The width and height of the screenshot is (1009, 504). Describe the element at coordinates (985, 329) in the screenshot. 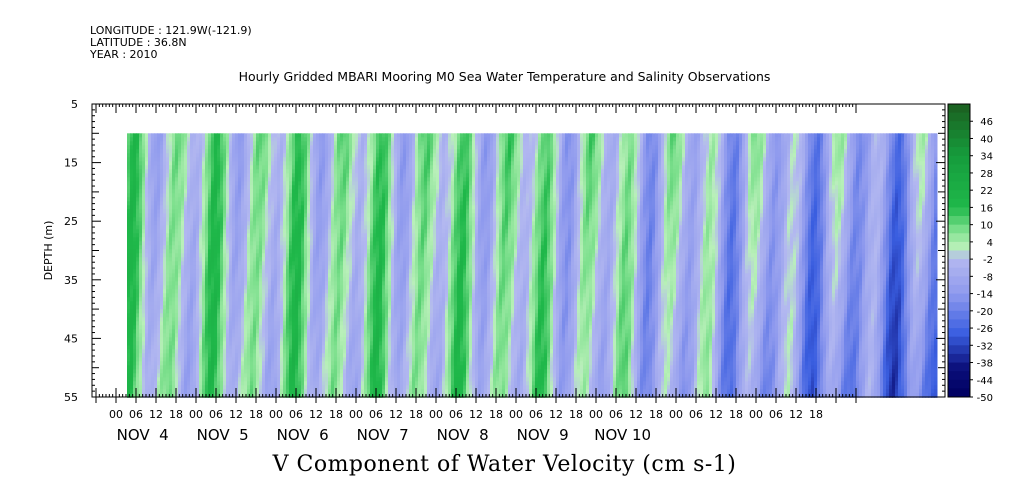

I see `colorbar-tick-label: -26` at that location.